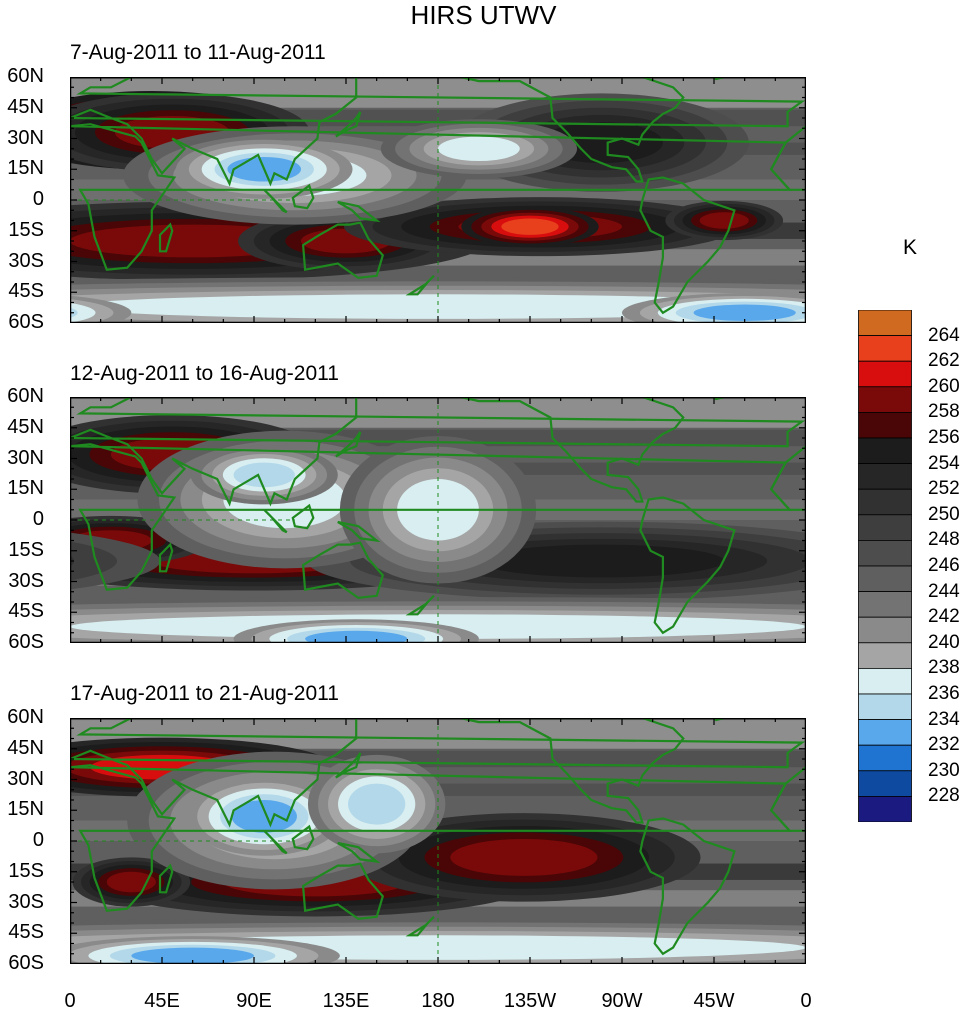 This screenshot has height=1013, width=967. What do you see at coordinates (944, 463) in the screenshot?
I see `colorbar-tick-label: 254` at bounding box center [944, 463].